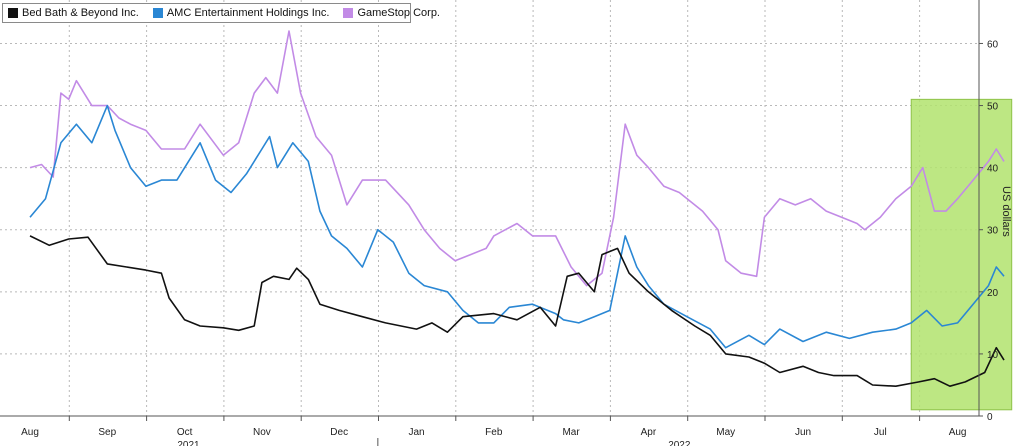  I want to click on highlight-box, so click(961, 254).